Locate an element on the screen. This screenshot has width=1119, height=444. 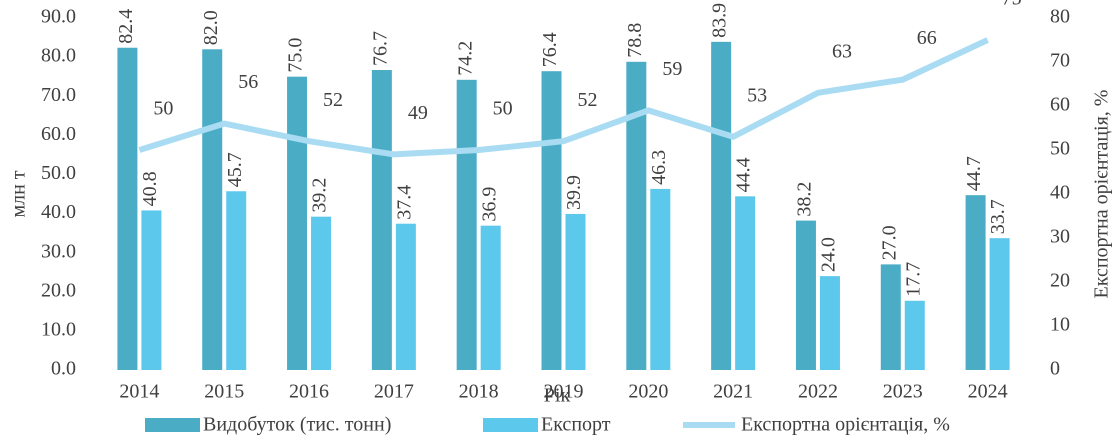
line-value-label: 49 is located at coordinates (418, 113).